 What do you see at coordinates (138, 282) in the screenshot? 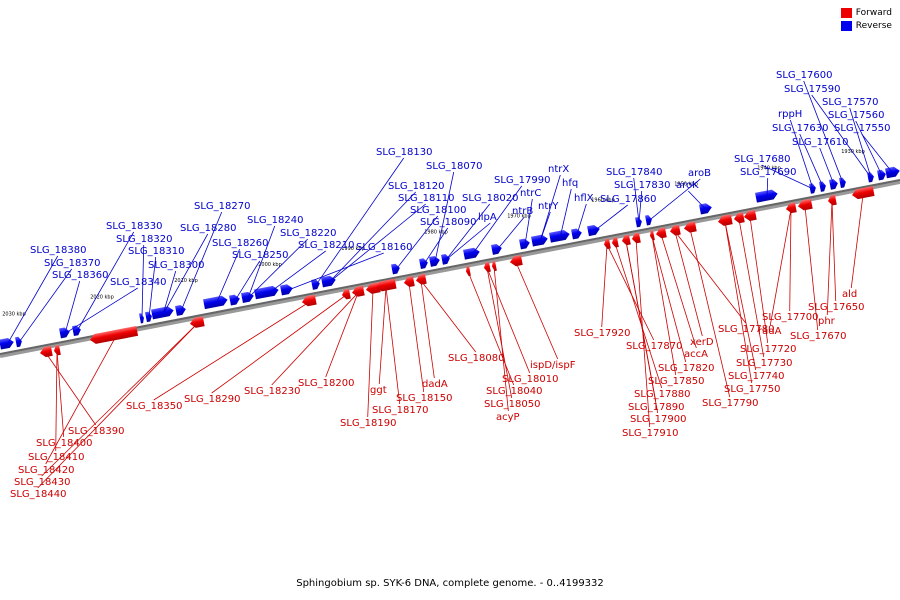
I see `reverse-gene-label: SLG_18340` at bounding box center [138, 282].